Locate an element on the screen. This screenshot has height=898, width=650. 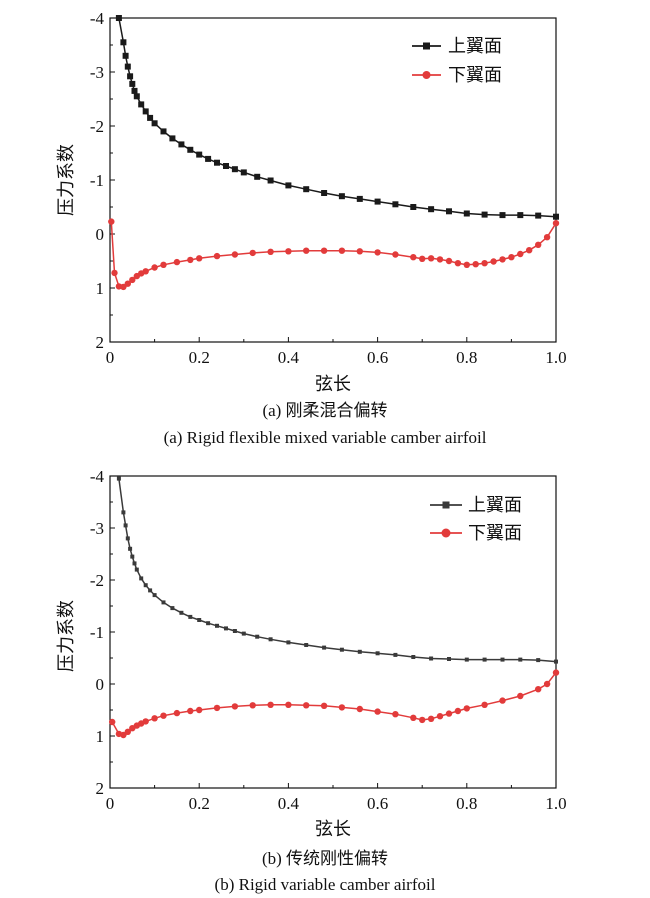
x-tick-label: 1.0 is located at coordinates (555, 803).